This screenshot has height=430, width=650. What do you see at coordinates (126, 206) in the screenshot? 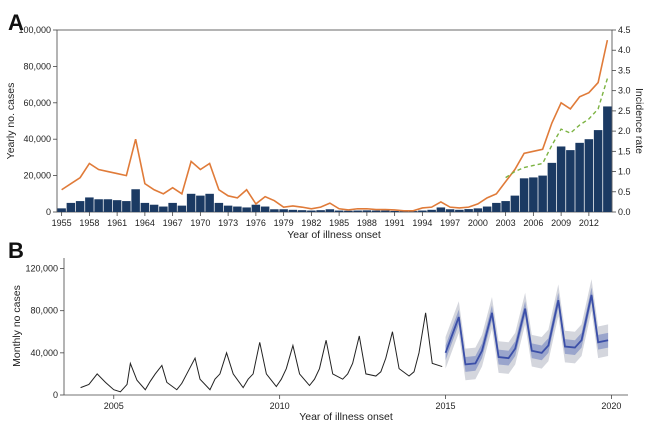
I see `bar-1962` at bounding box center [126, 206].